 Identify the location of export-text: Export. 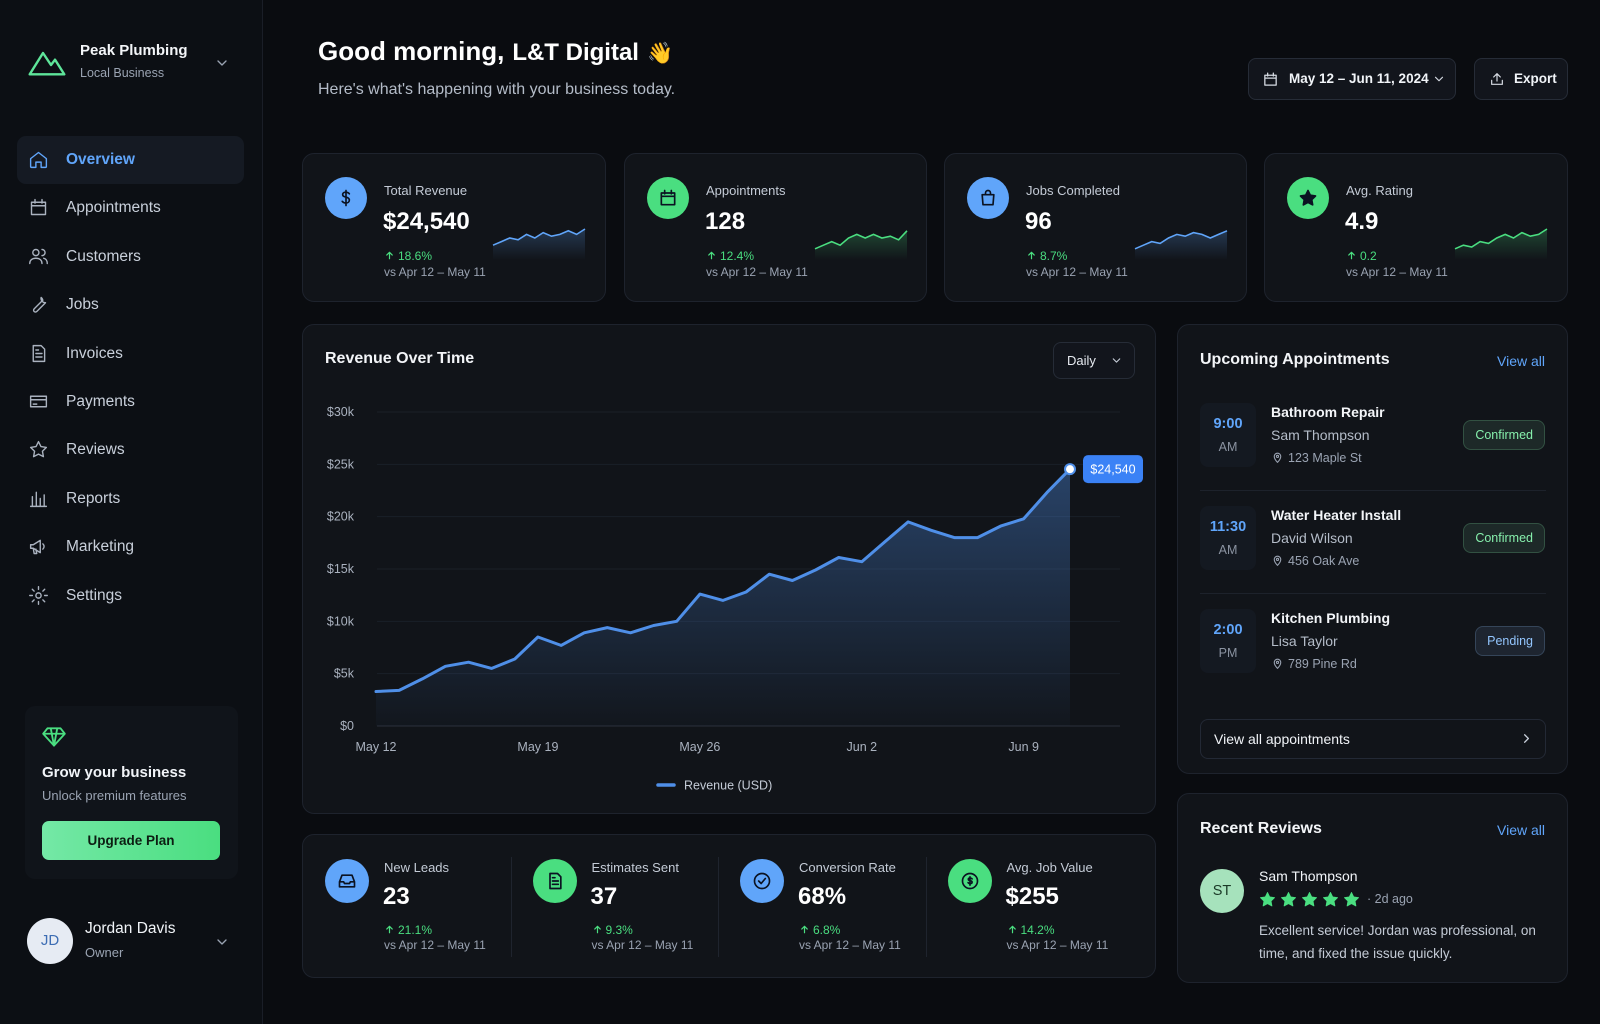
(1535, 78).